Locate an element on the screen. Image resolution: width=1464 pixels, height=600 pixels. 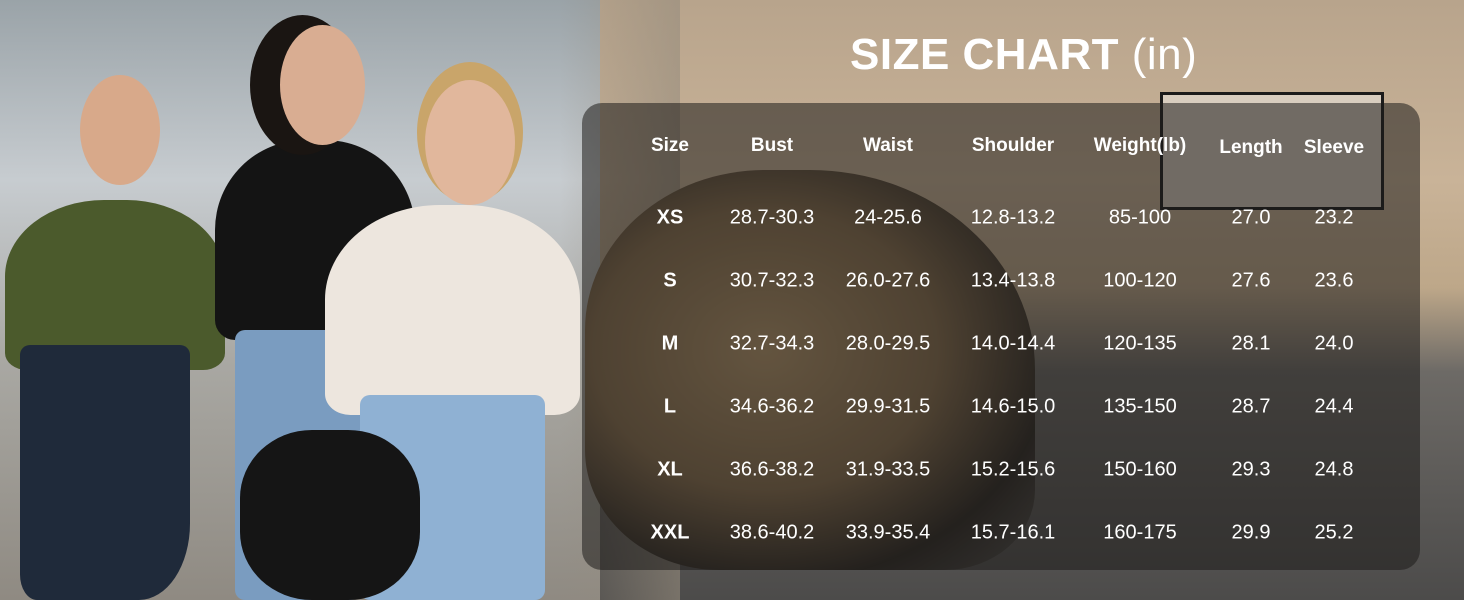
cell-length: 28.1 is located at coordinates (1251, 343).